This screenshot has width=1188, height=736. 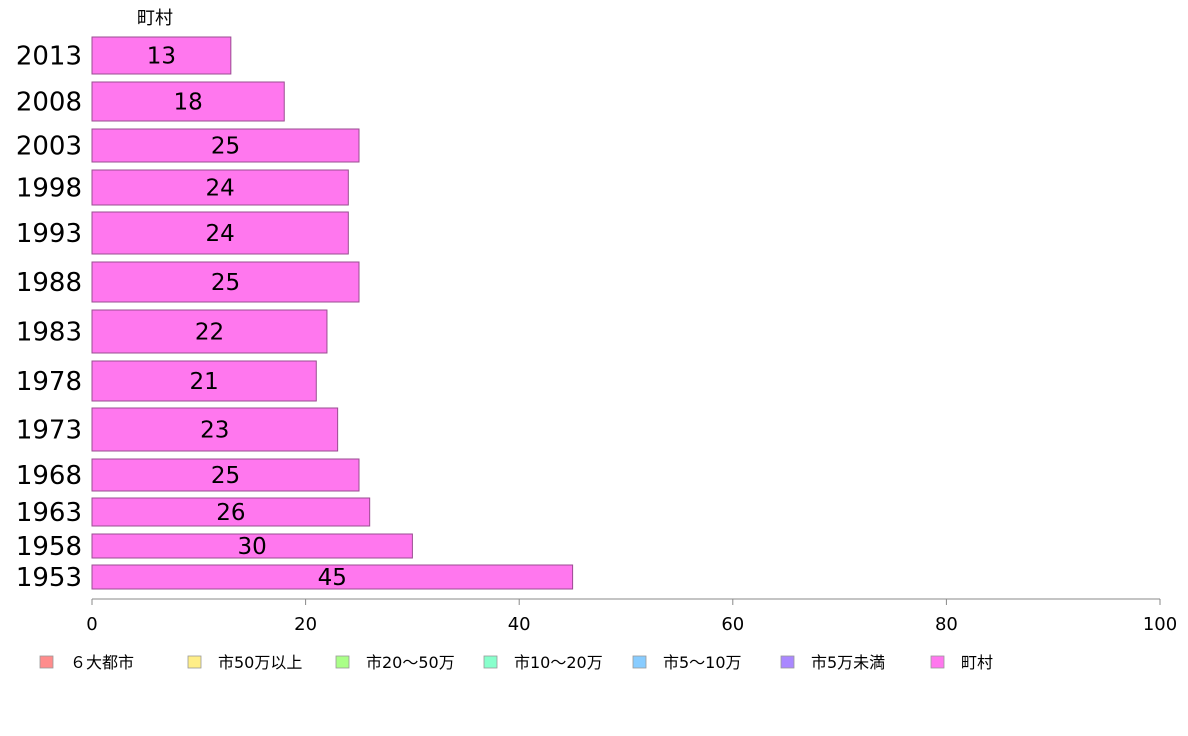 I want to click on category-label: 1998, so click(x=49, y=189).